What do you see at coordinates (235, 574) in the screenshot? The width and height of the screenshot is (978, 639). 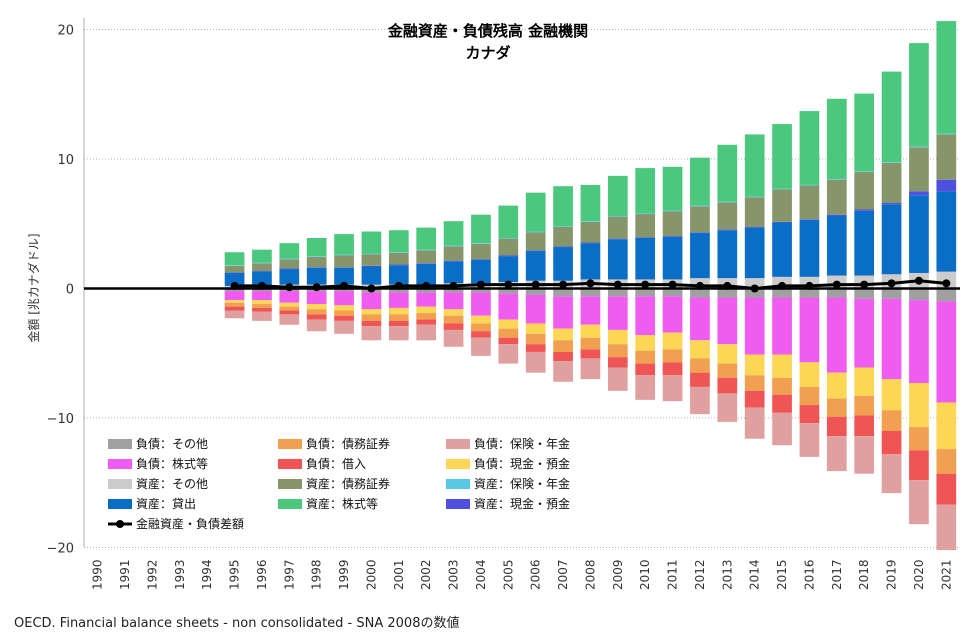 I see `x-tick-label: 1995` at bounding box center [235, 574].